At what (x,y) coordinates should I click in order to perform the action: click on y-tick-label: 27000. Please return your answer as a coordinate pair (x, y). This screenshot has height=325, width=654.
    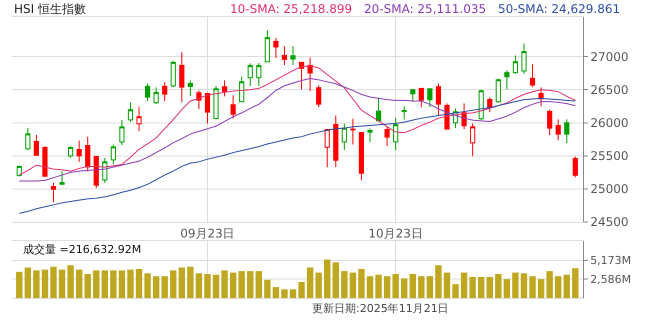
    Looking at the image, I should click on (609, 57).